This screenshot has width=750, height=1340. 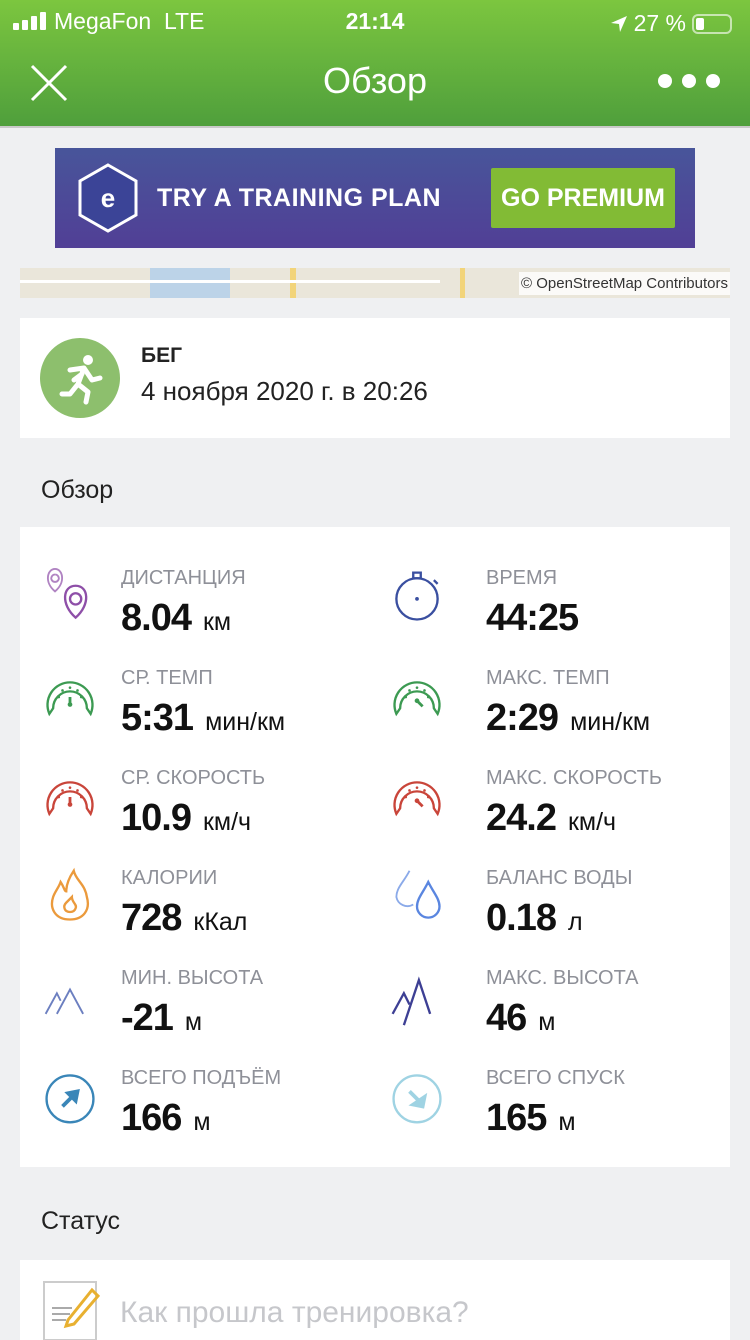 I want to click on metric-label: СР. ТЕМП, so click(x=167, y=678).